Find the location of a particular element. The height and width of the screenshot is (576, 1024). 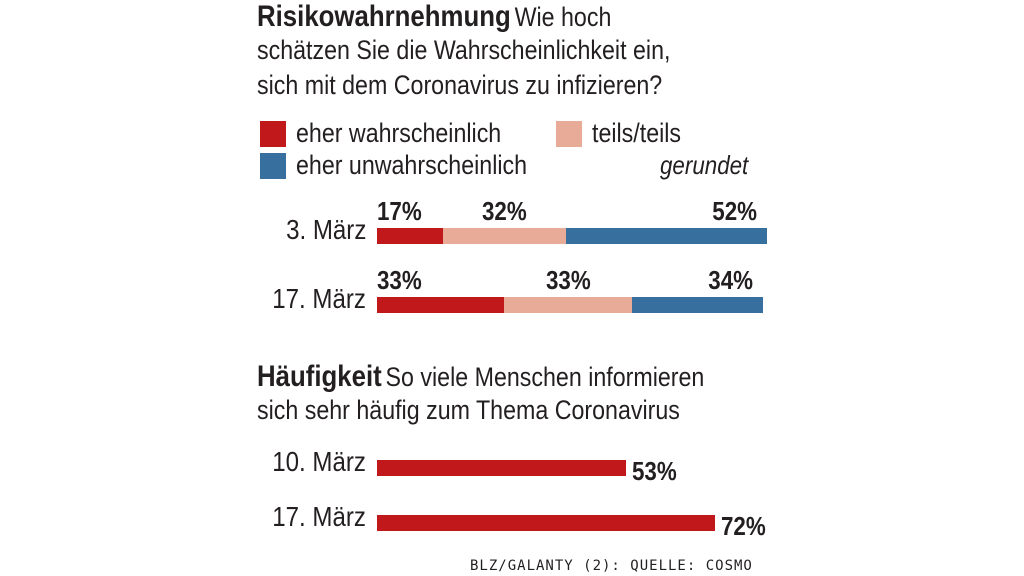

legend-label-wahrscheinlich: eher wahrscheinlich is located at coordinates (399, 133).